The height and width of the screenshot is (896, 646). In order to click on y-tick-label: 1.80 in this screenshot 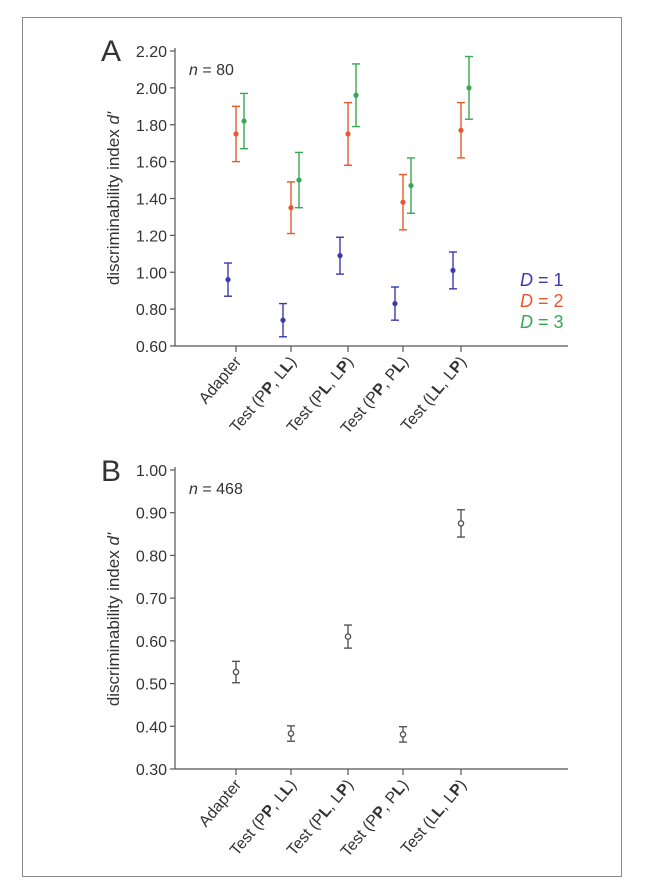, I will do `click(151, 126)`.